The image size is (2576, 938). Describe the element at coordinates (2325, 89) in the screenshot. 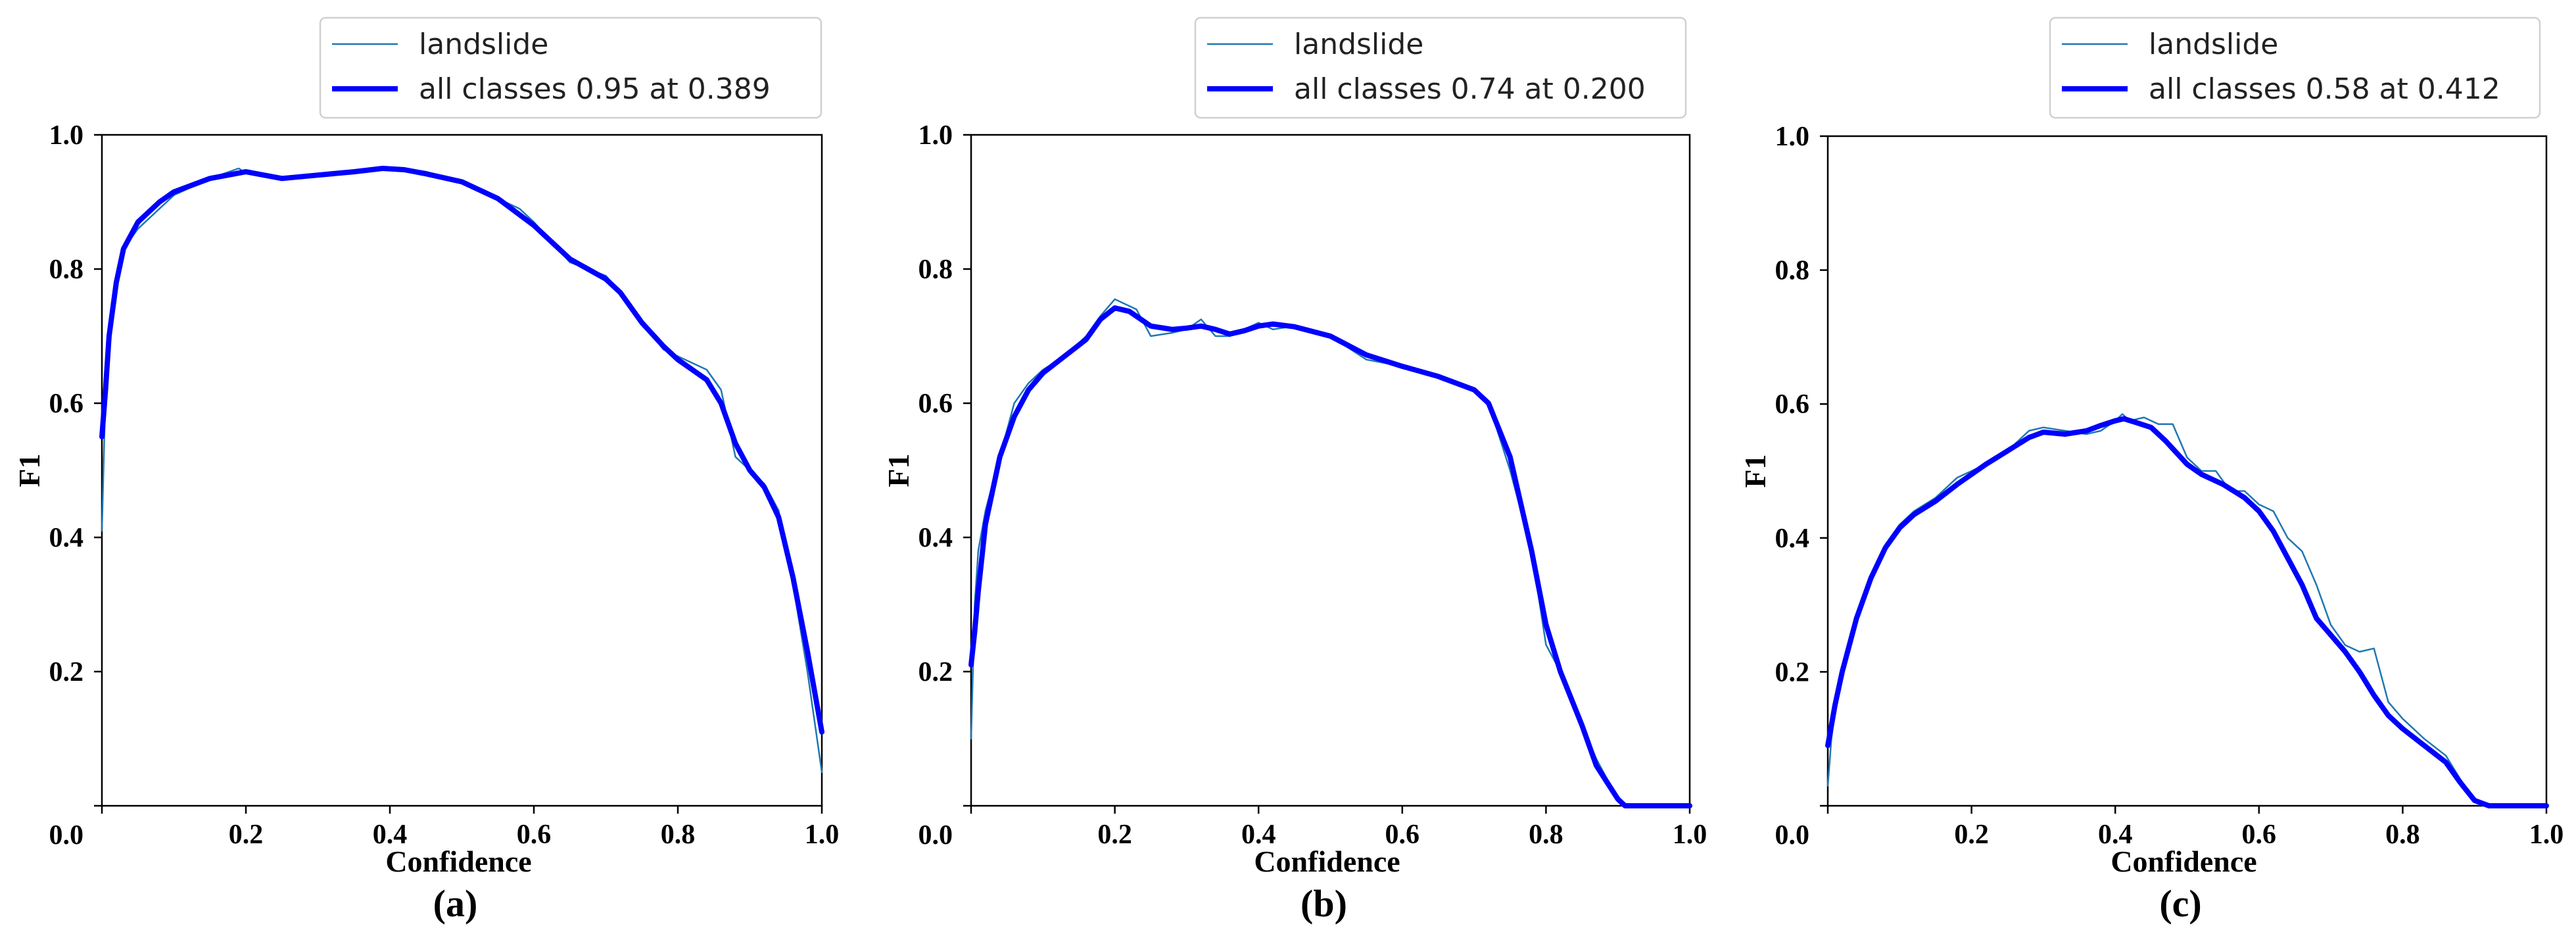

I see `legend-entry: all classes 0.58 at 0.412` at that location.